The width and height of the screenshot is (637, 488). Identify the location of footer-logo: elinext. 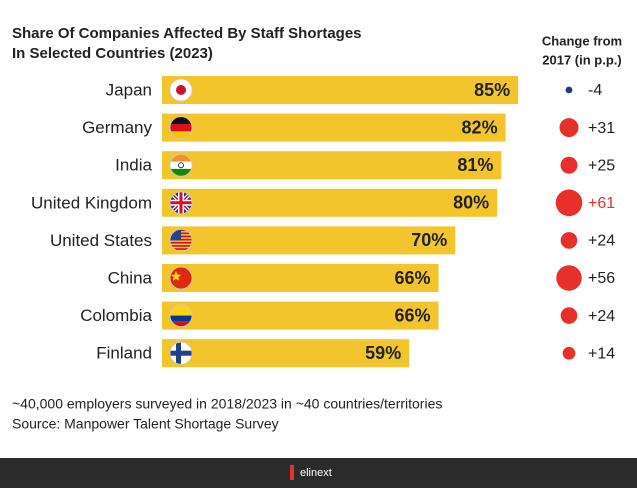
(316, 473).